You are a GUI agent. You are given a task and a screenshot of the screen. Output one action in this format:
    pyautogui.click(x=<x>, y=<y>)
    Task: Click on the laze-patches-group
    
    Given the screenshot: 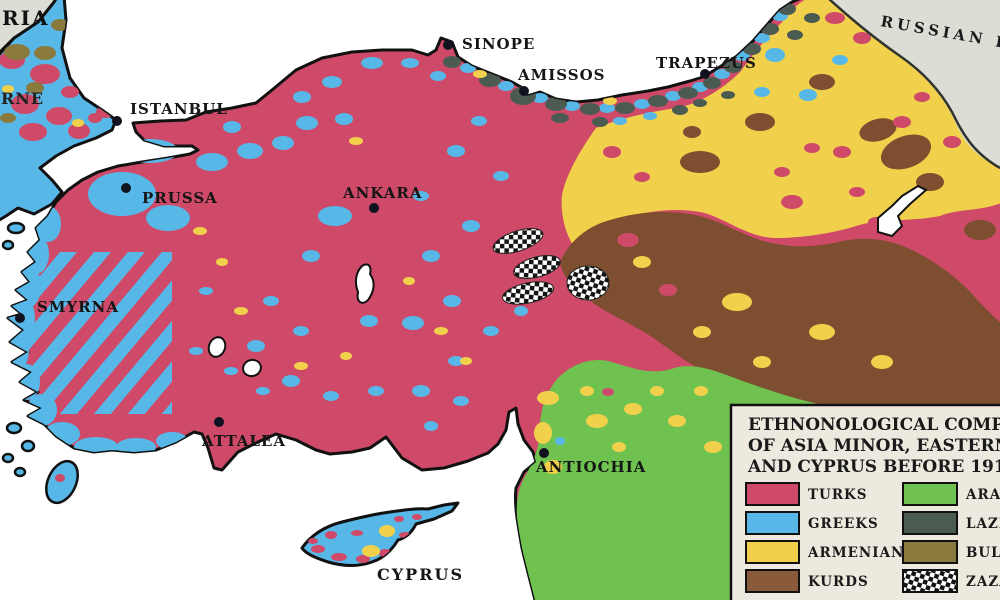 What is the action you would take?
    pyautogui.click(x=631, y=65)
    